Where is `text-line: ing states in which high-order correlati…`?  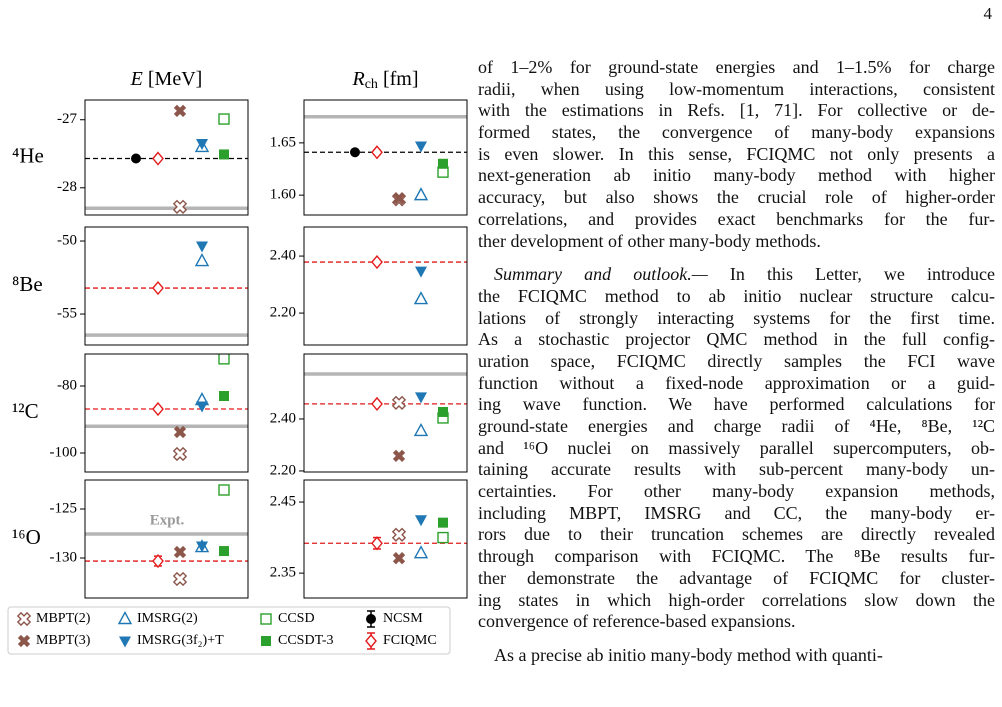
text-line: ing states in which high-order correlati… is located at coordinates (736, 599).